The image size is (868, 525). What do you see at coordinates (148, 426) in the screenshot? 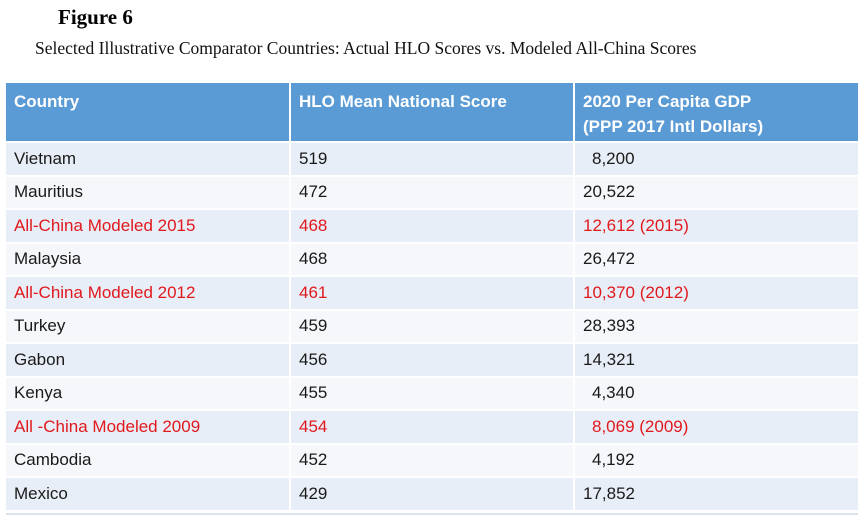
I see `cell-country: All -China Modeled 2009` at bounding box center [148, 426].